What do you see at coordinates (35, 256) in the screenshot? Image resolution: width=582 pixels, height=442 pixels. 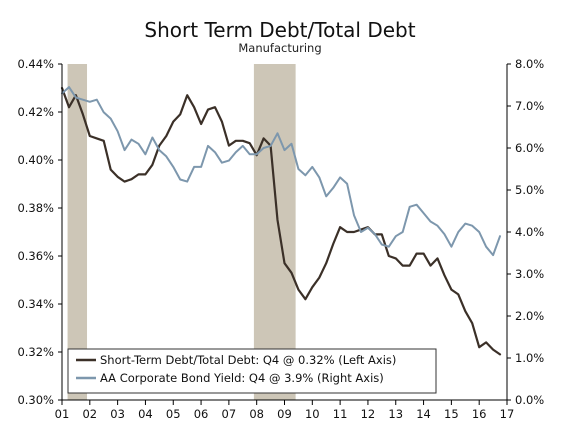 I see `left-tick-label: 0.36%` at bounding box center [35, 256].